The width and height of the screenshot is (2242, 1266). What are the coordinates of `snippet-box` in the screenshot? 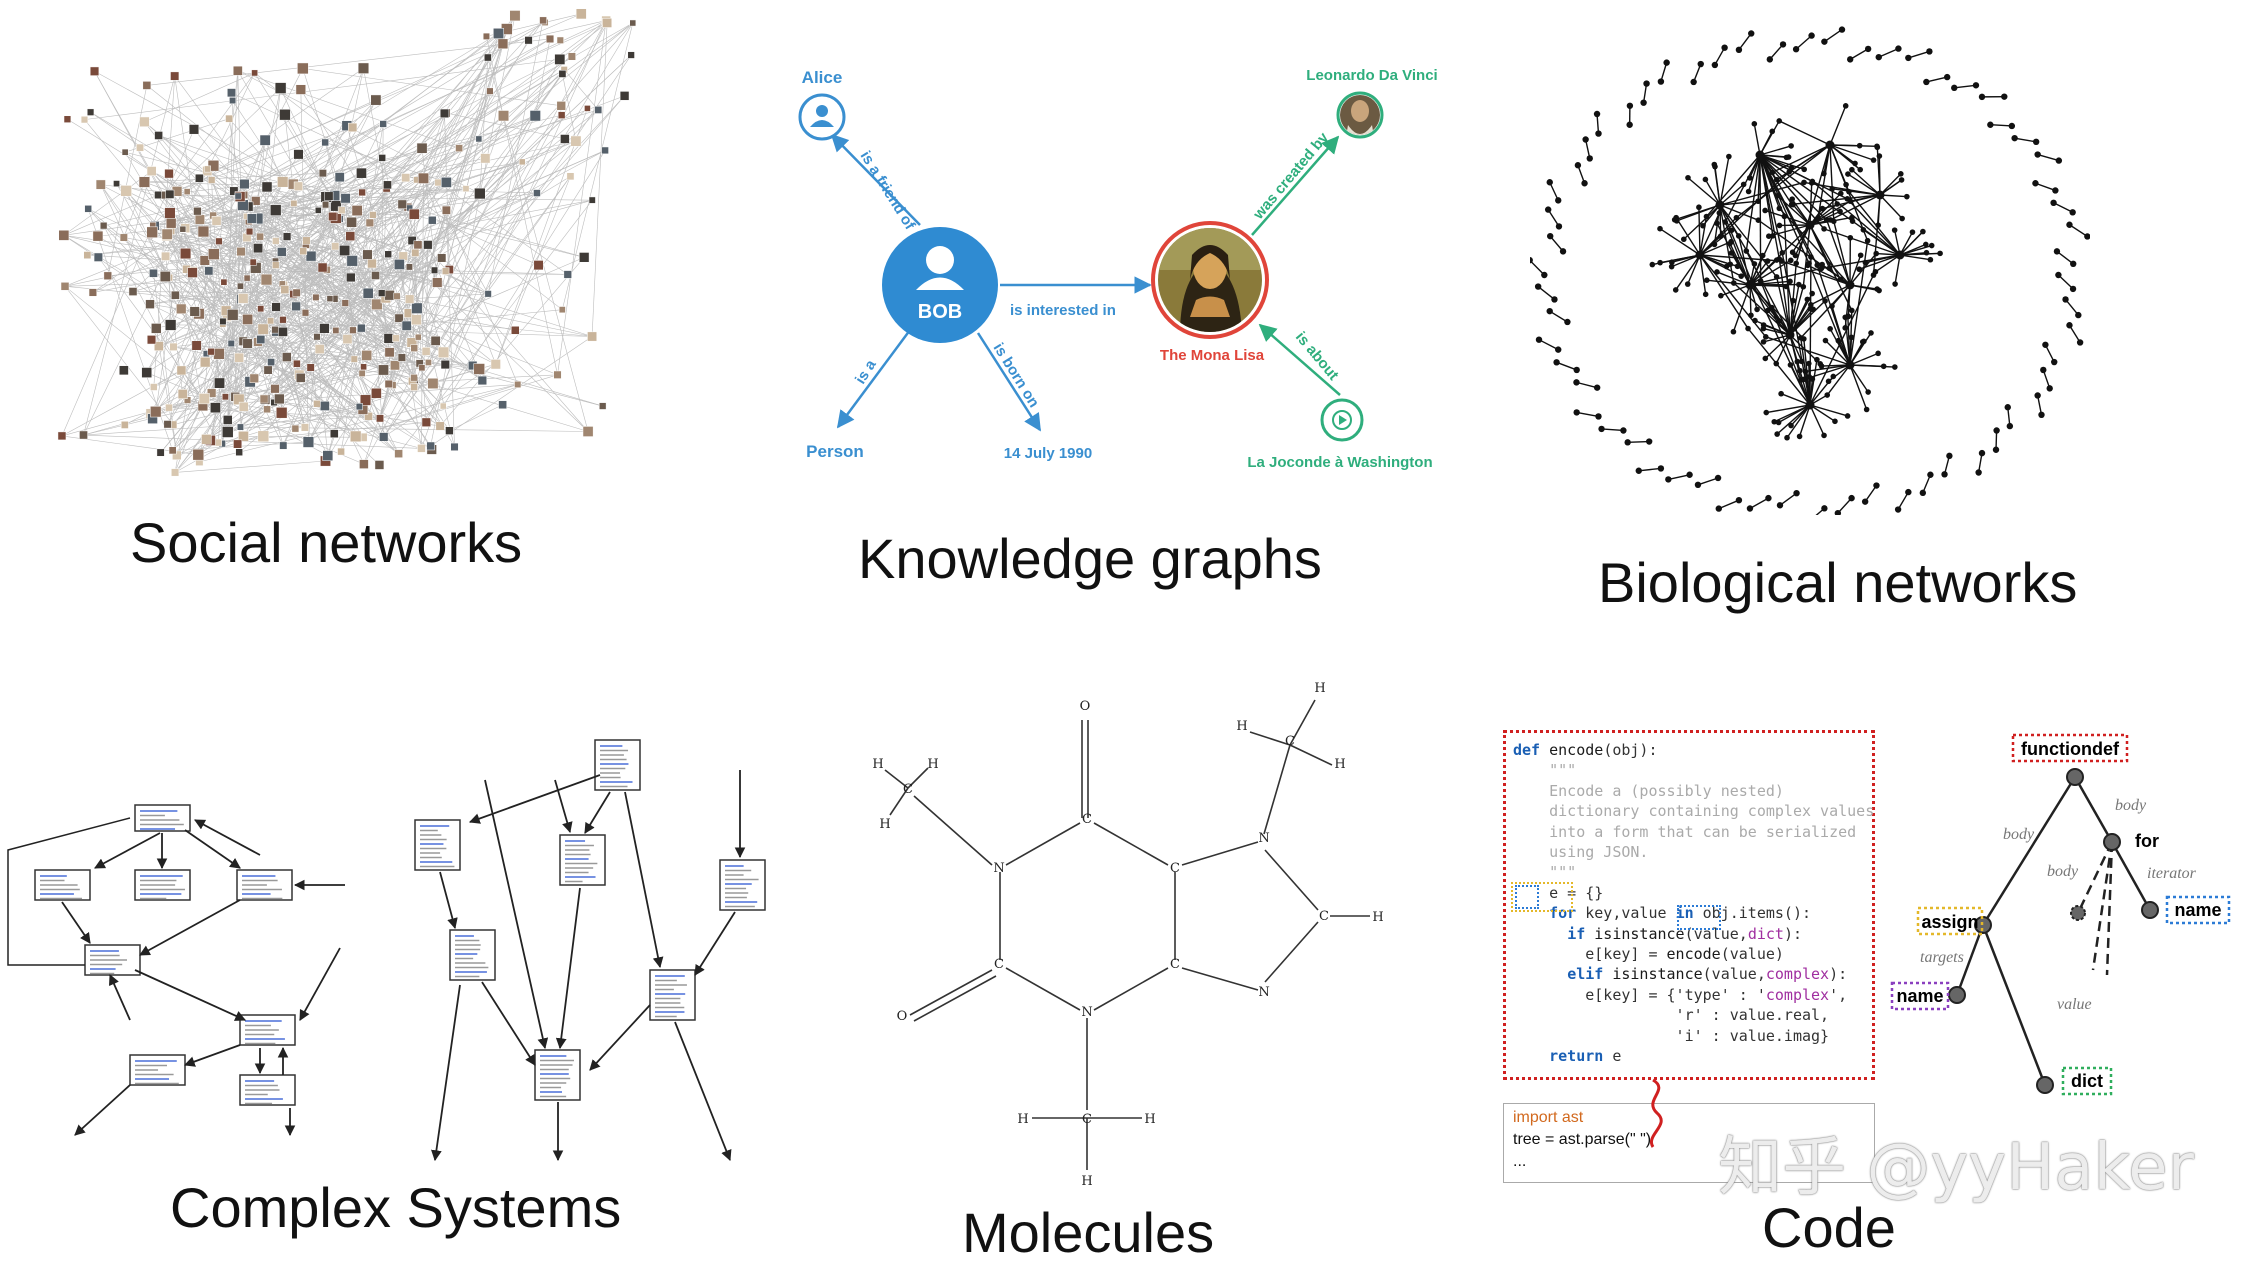 It's located at (1689, 1143).